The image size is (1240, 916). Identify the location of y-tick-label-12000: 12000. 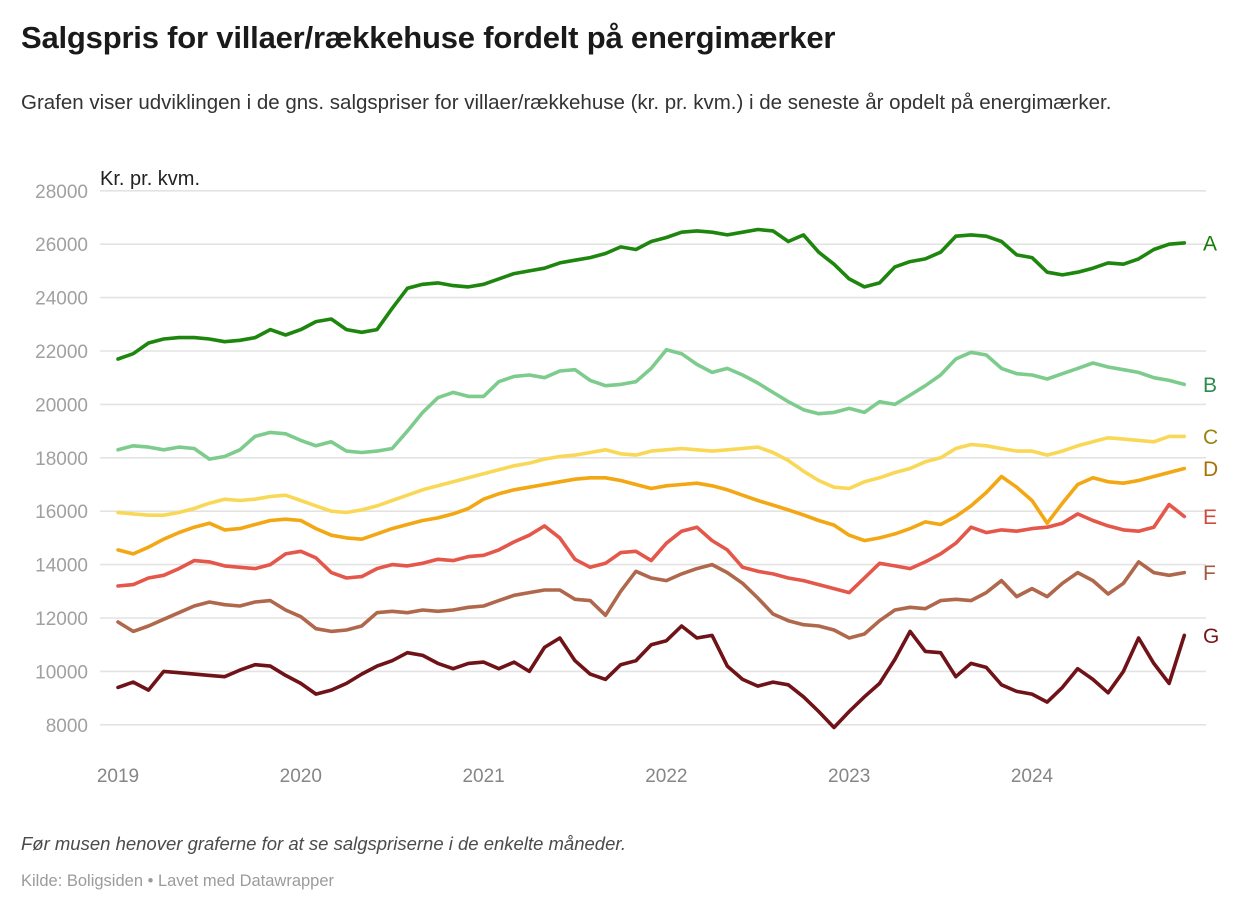
(61, 619).